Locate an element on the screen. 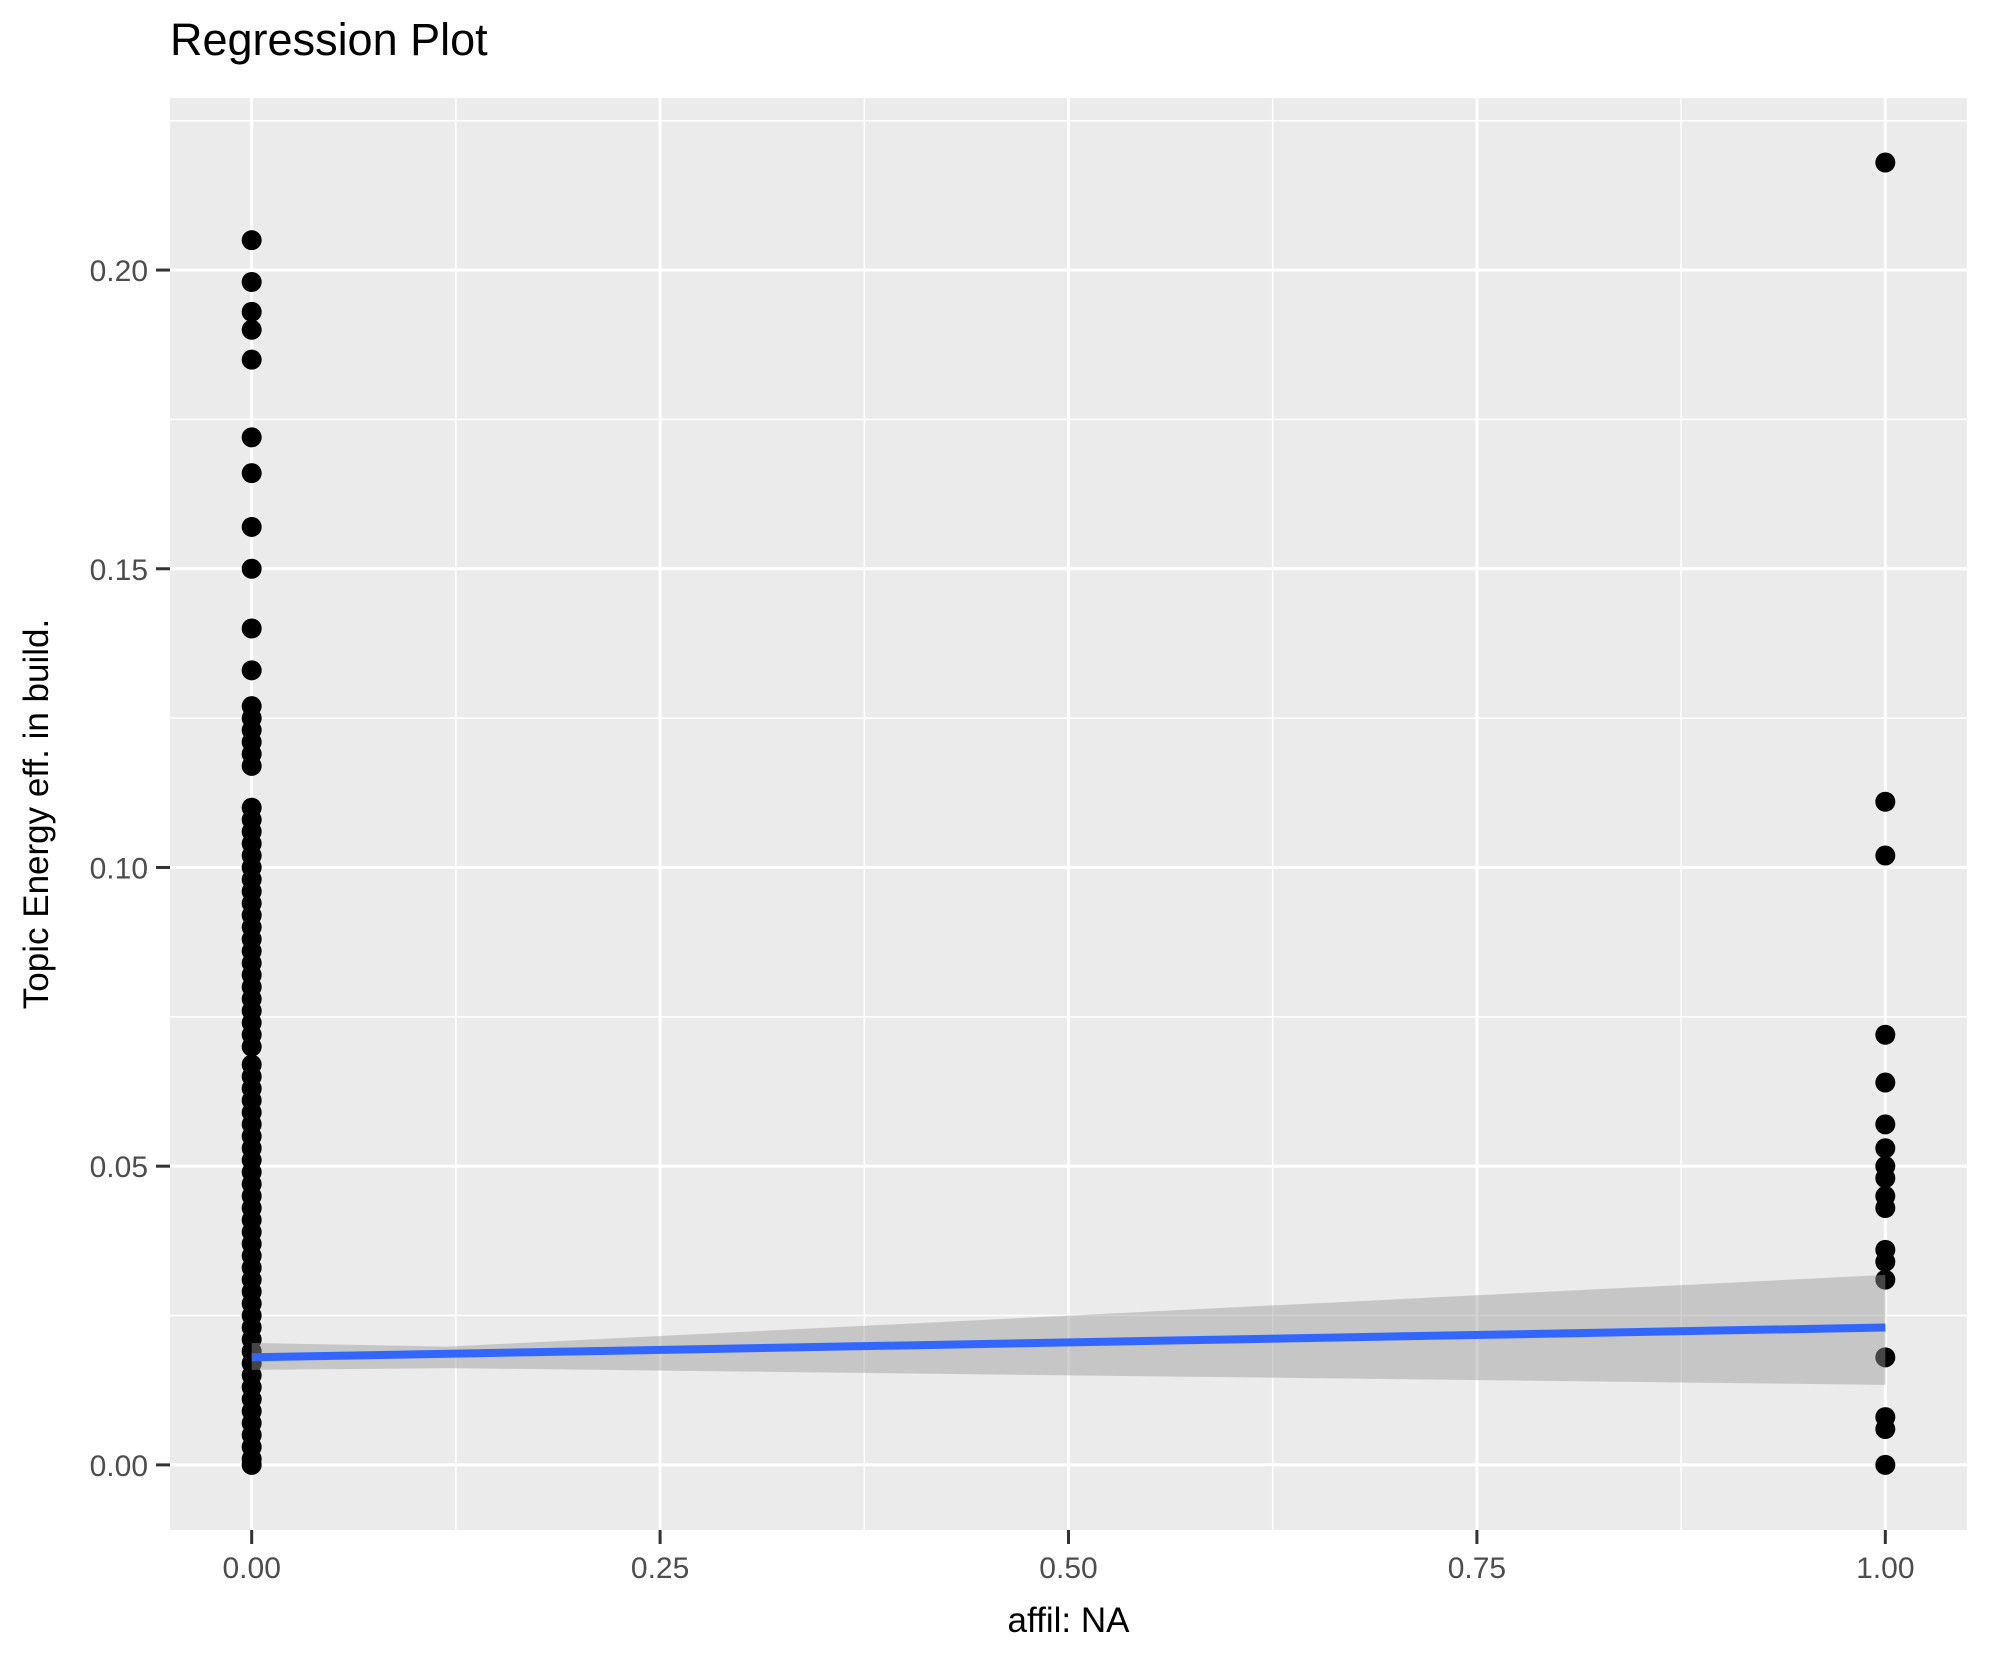  confidence-band is located at coordinates (1068, 1329).